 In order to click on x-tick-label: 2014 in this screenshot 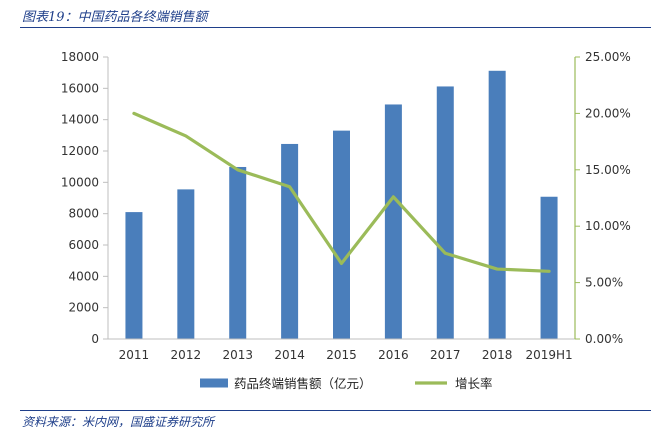, I will do `click(289, 355)`.